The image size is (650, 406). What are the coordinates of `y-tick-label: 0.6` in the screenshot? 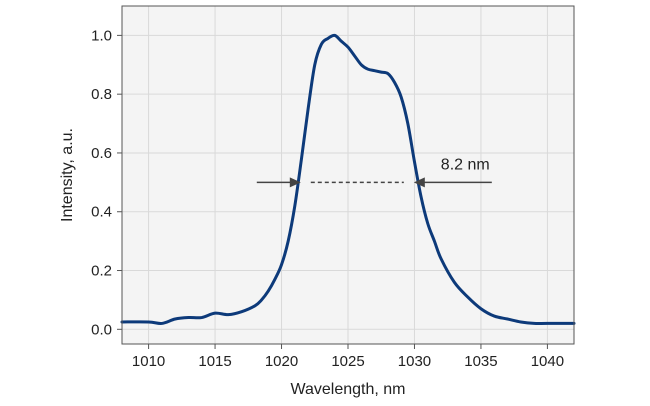 It's located at (101, 153).